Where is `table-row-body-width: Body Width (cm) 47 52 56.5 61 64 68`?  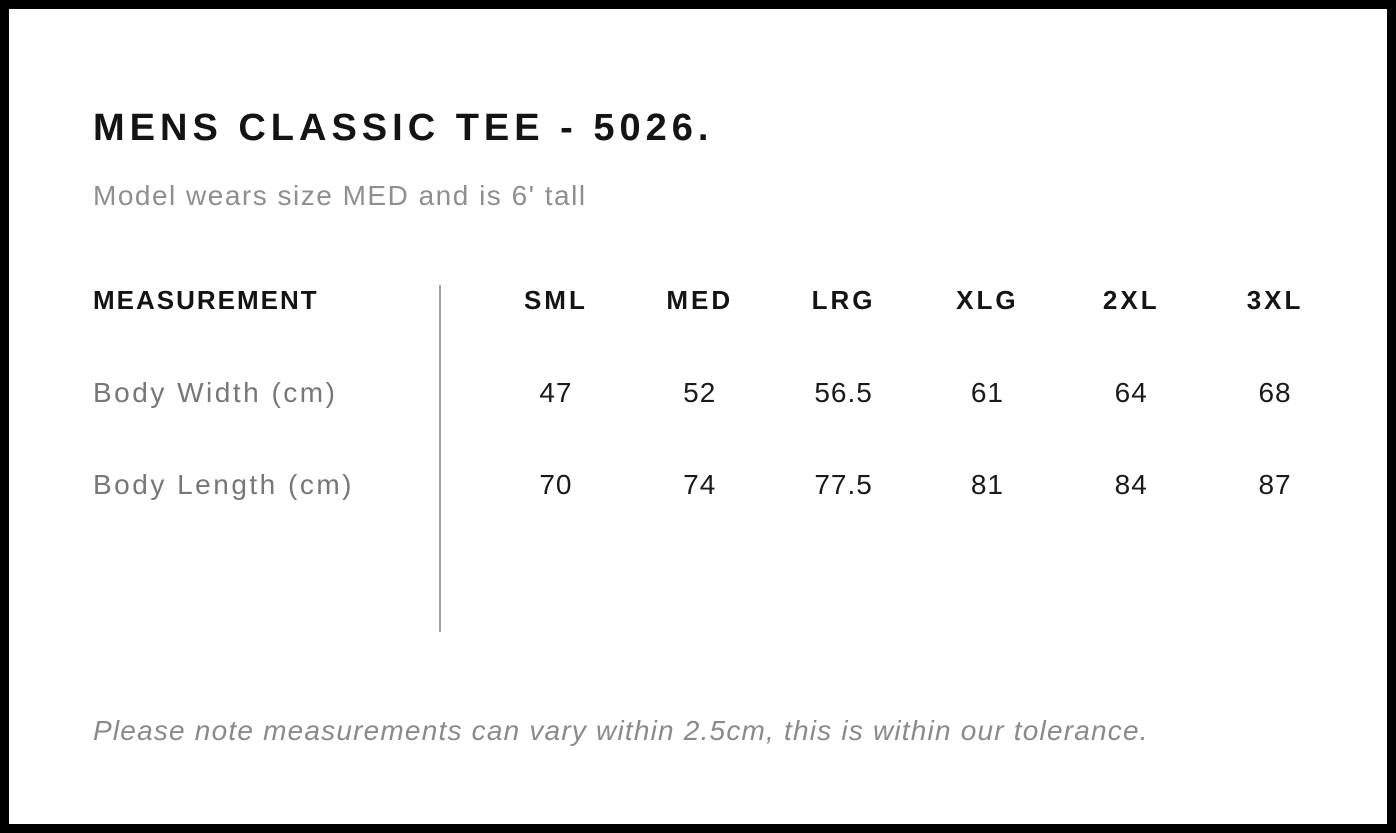
table-row-body-width: Body Width (cm) 47 52 56.5 61 64 68 is located at coordinates (720, 392).